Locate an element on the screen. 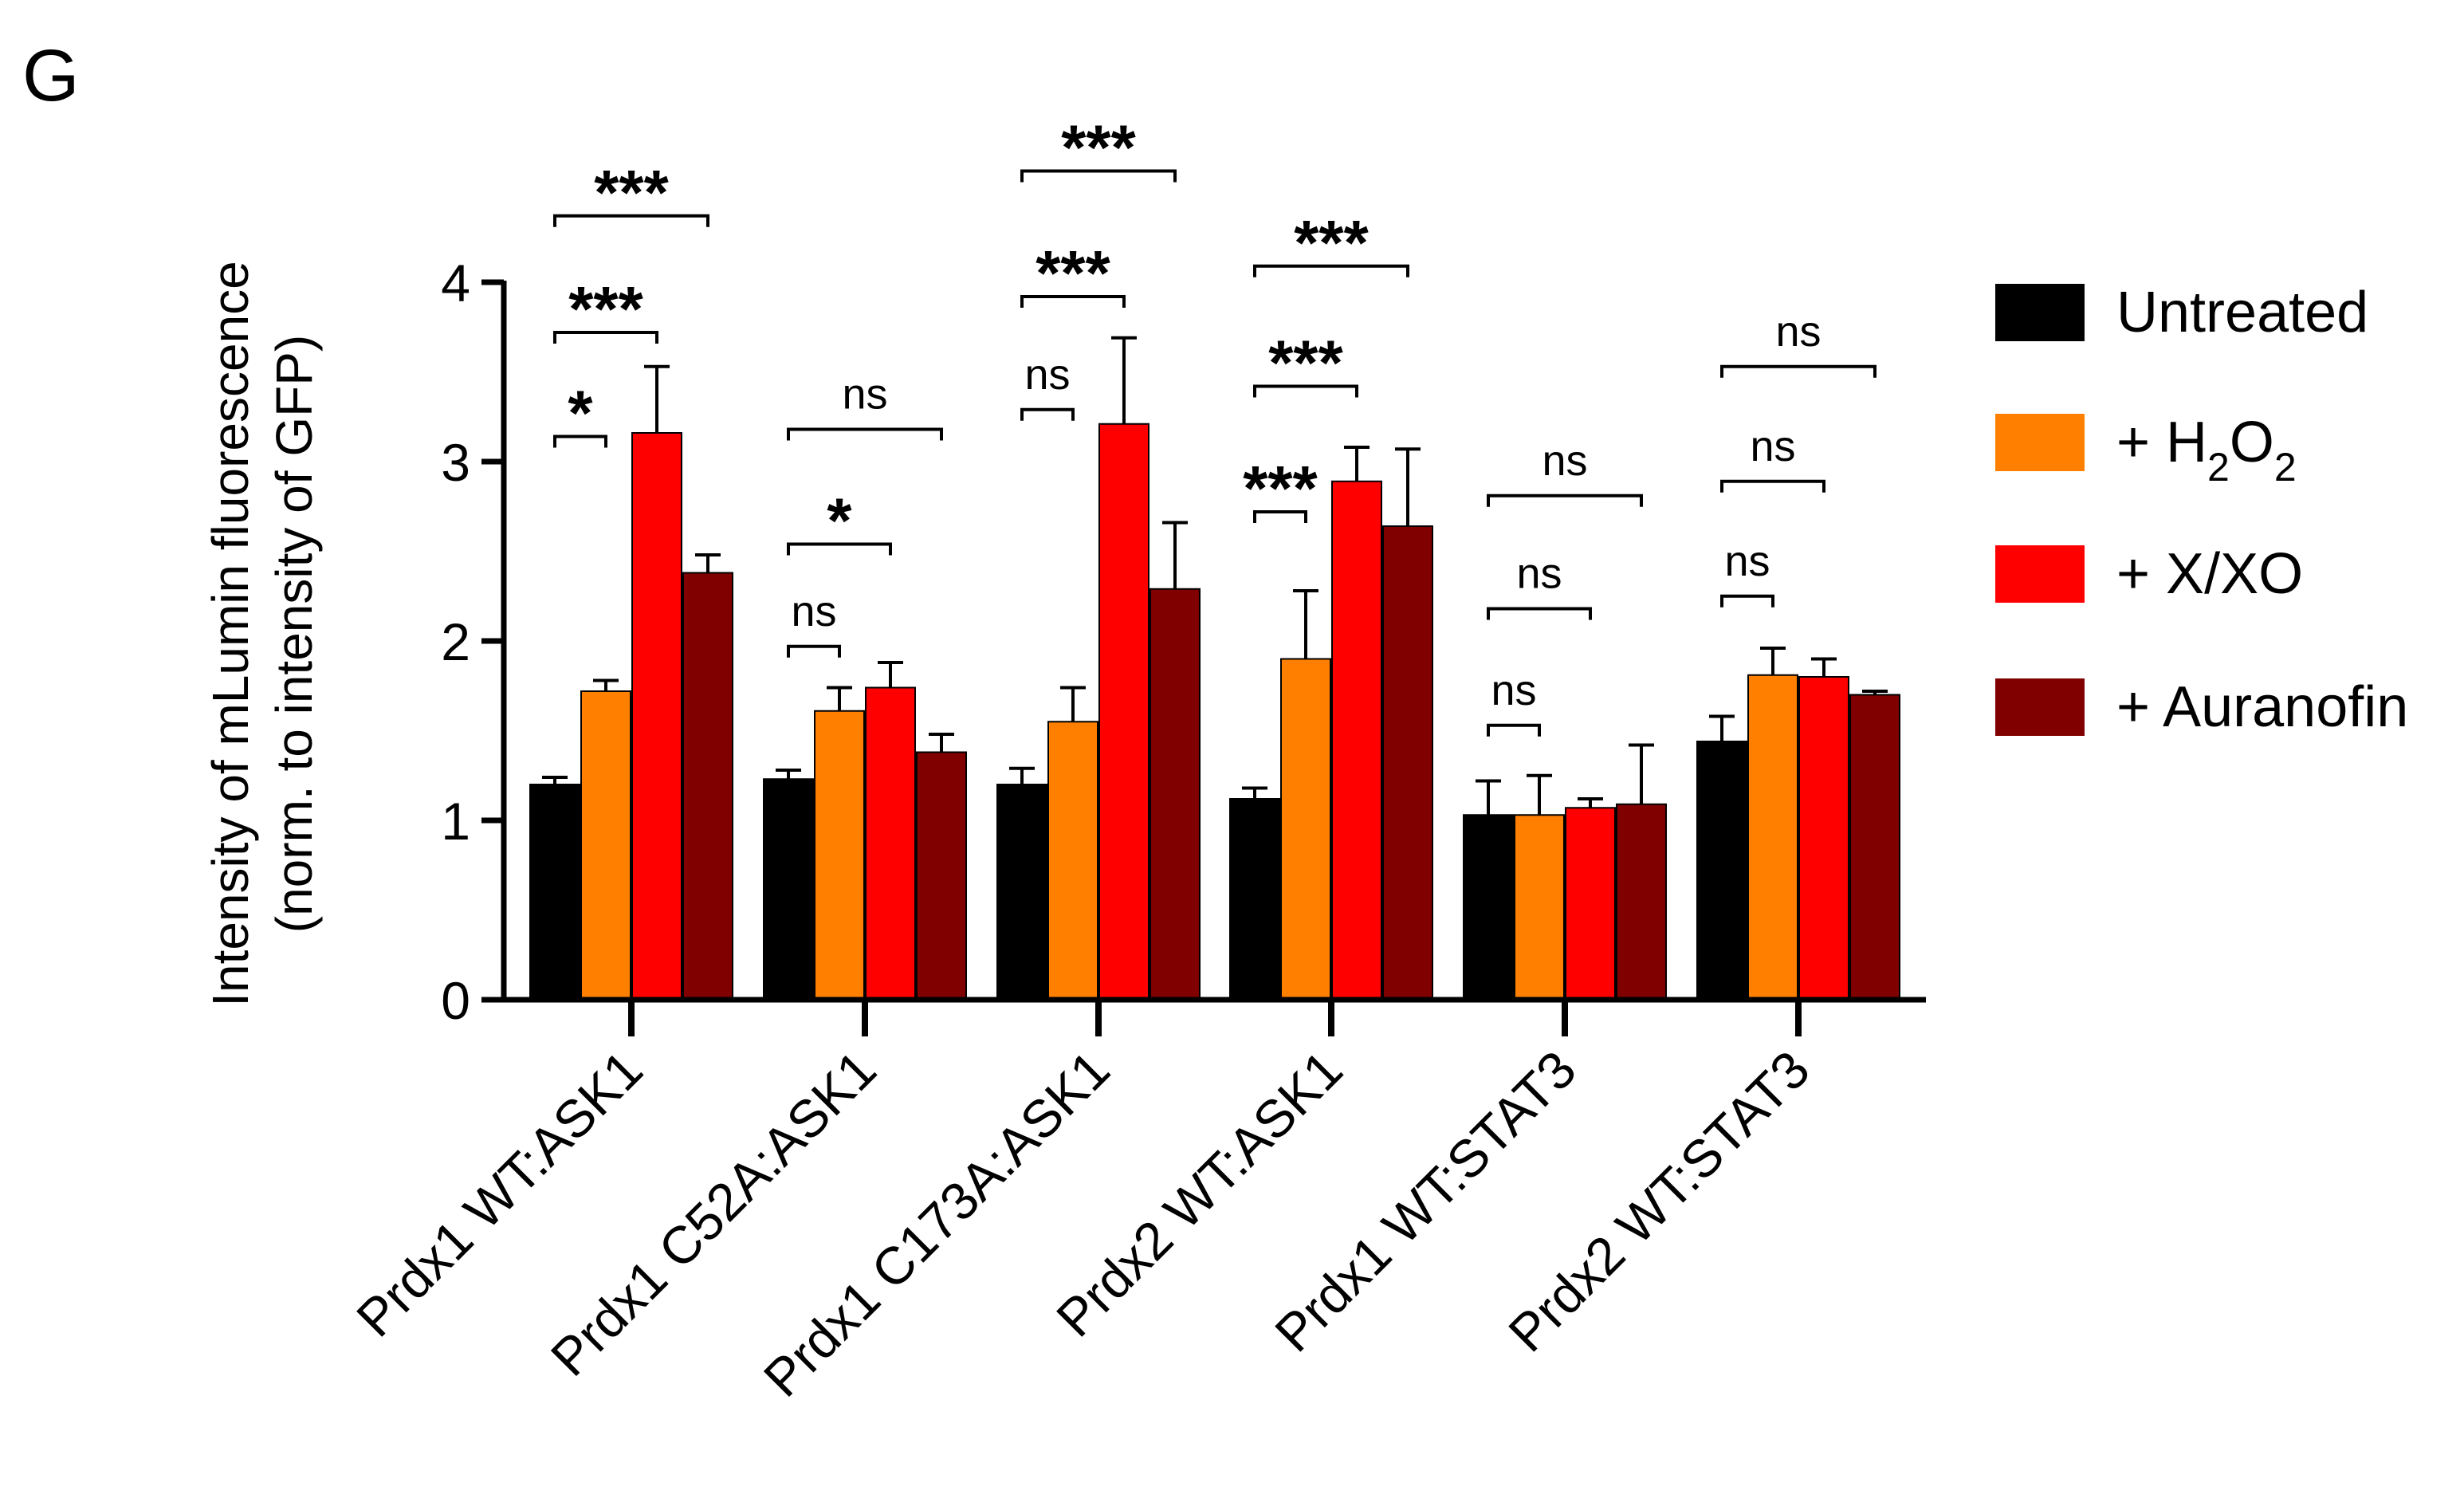 This screenshot has width=2464, height=1506. annotation-label-7: *** is located at coordinates (1073, 273).